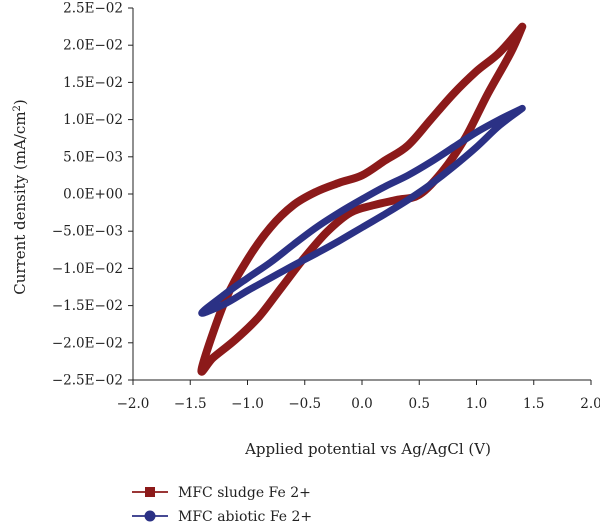 The image size is (600, 530). Describe the element at coordinates (367, 449) in the screenshot. I see `x-axis-title: Applied potential vs Ag/AgCl (V)` at that location.